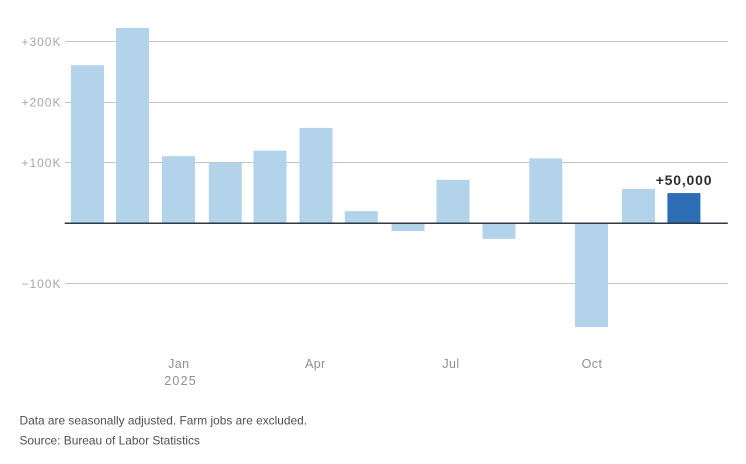 The image size is (746, 464). I want to click on svg-text: Jul, so click(450, 364).